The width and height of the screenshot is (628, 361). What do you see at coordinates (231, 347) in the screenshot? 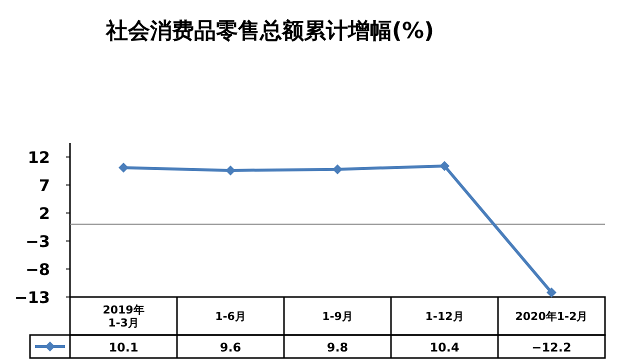
I see `data-label: 9.6` at bounding box center [231, 347].